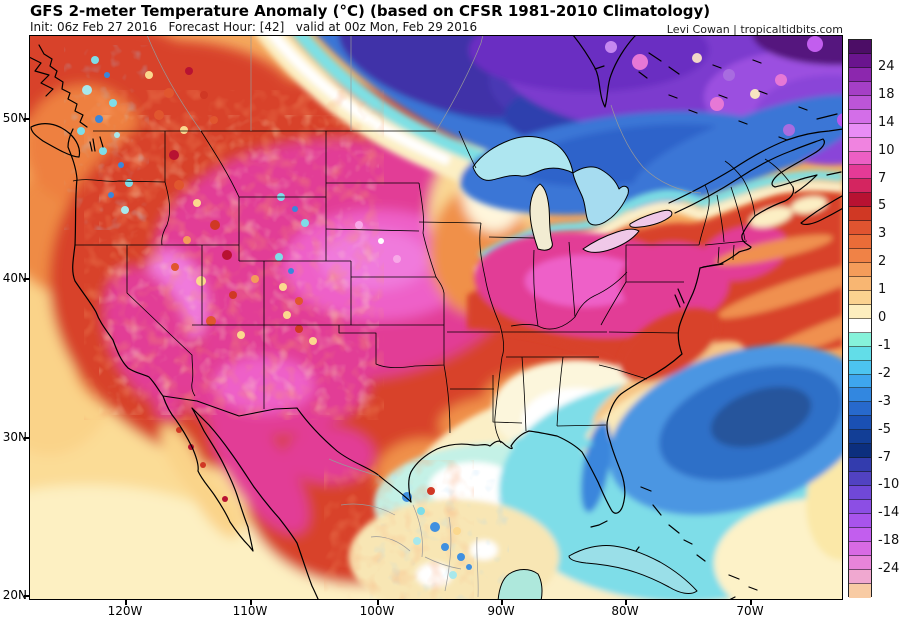 This screenshot has height=619, width=906. Describe the element at coordinates (882, 178) in the screenshot. I see `colorbar-tick-label: 7` at that location.